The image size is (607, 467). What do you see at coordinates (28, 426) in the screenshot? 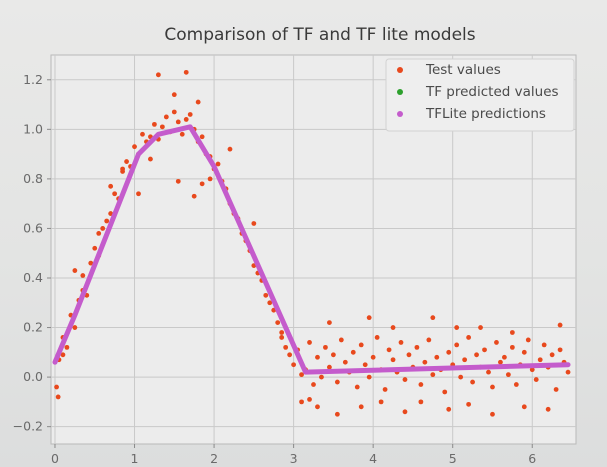
I see `y-tick-label: −0.2` at bounding box center [28, 426].